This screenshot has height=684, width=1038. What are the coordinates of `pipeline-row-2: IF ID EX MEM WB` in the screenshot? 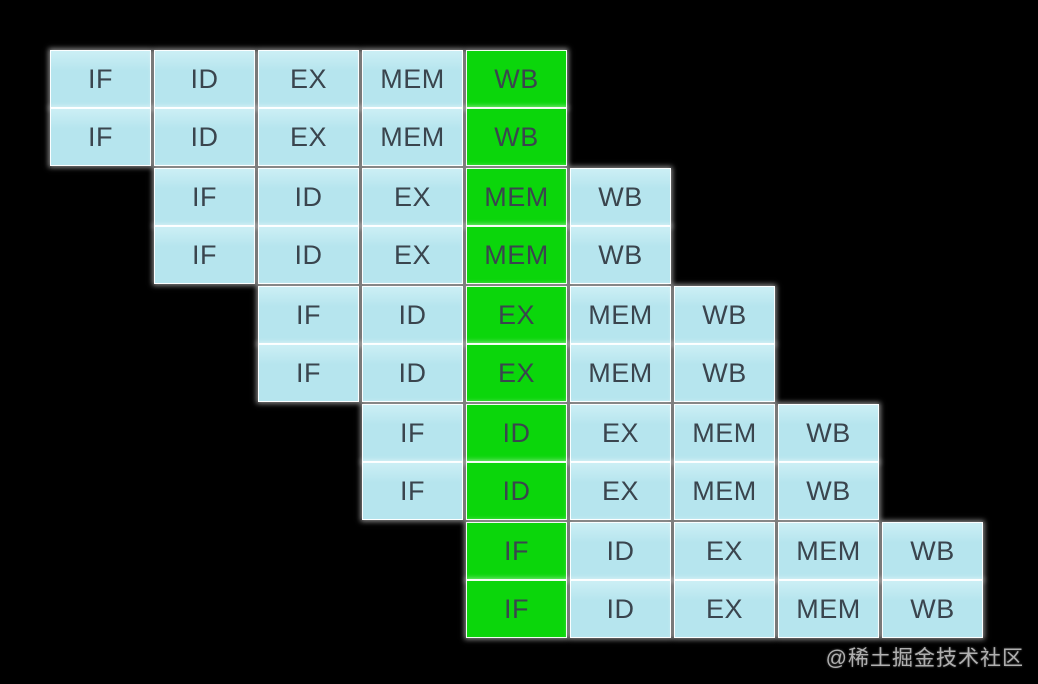 It's located at (516, 137).